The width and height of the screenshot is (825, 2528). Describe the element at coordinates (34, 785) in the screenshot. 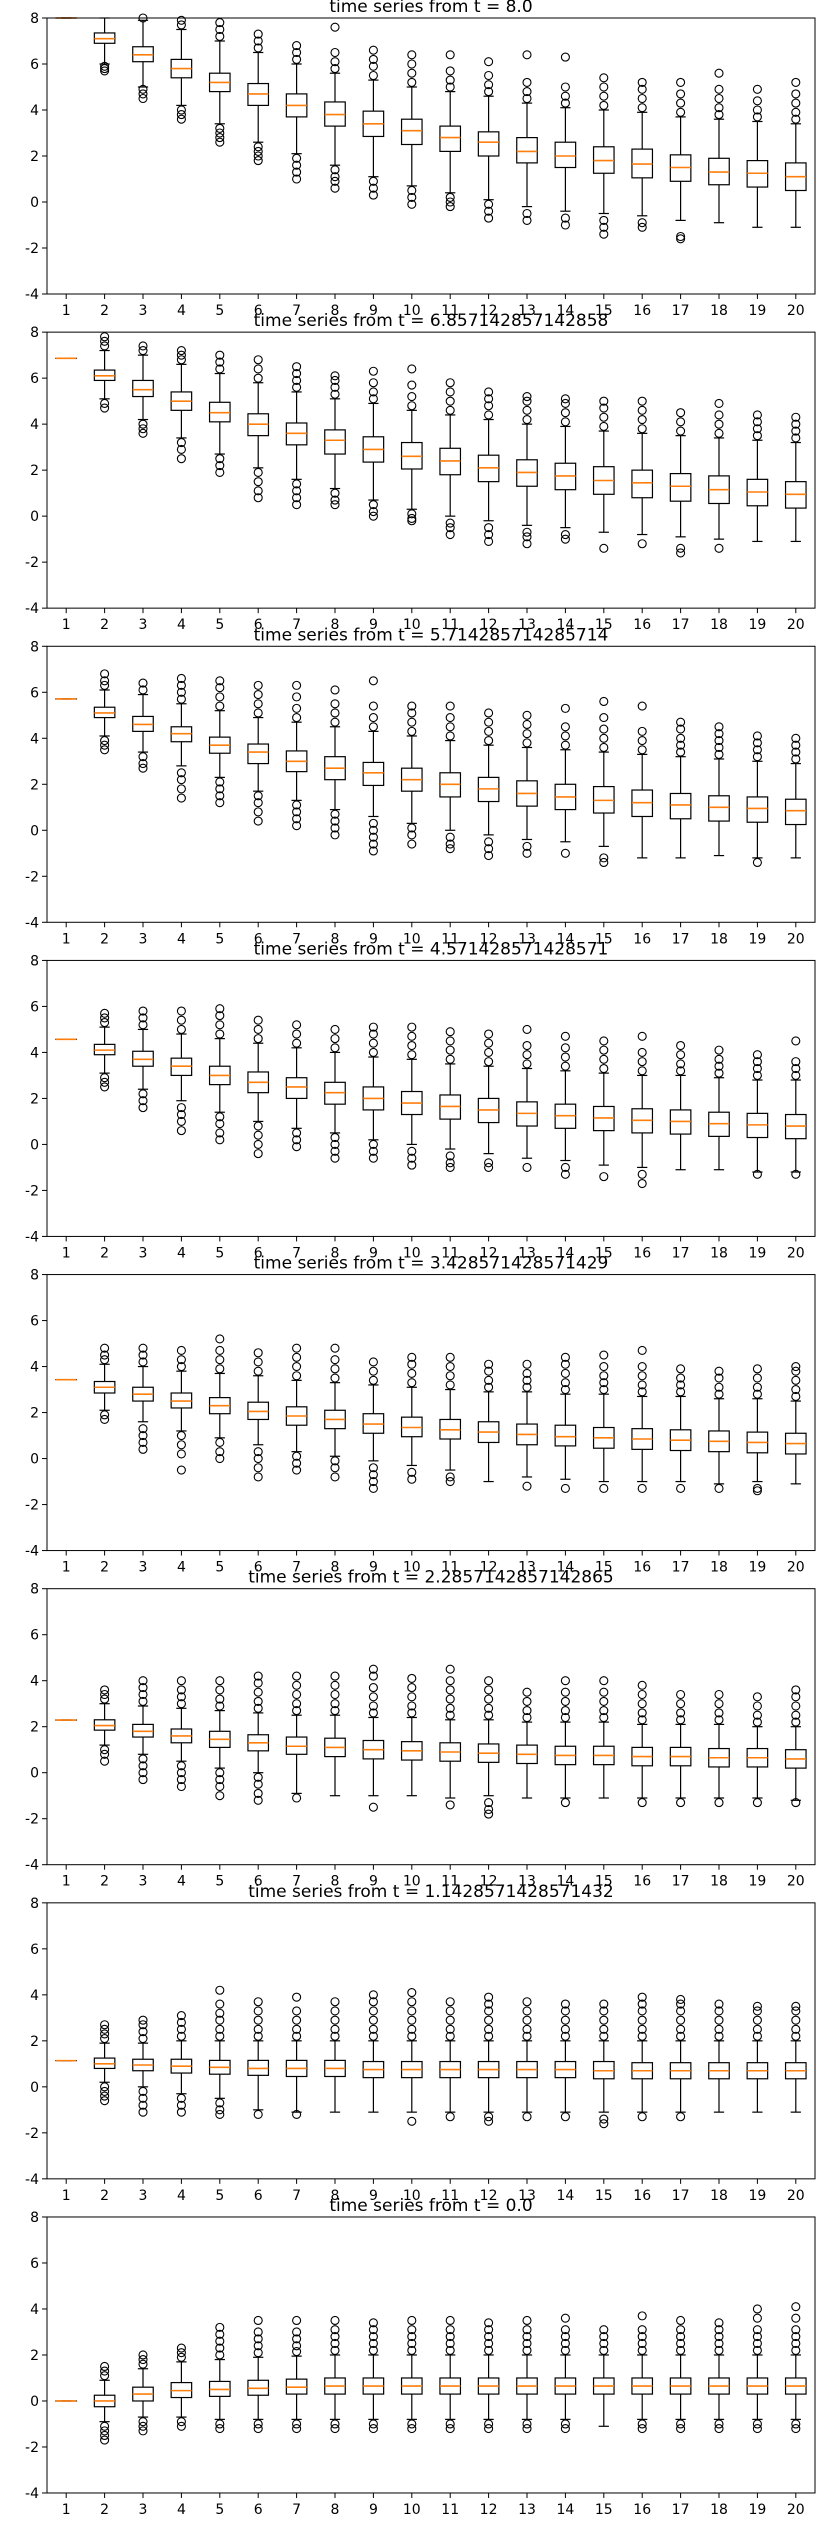

I see `y-tick-label: 2` at that location.